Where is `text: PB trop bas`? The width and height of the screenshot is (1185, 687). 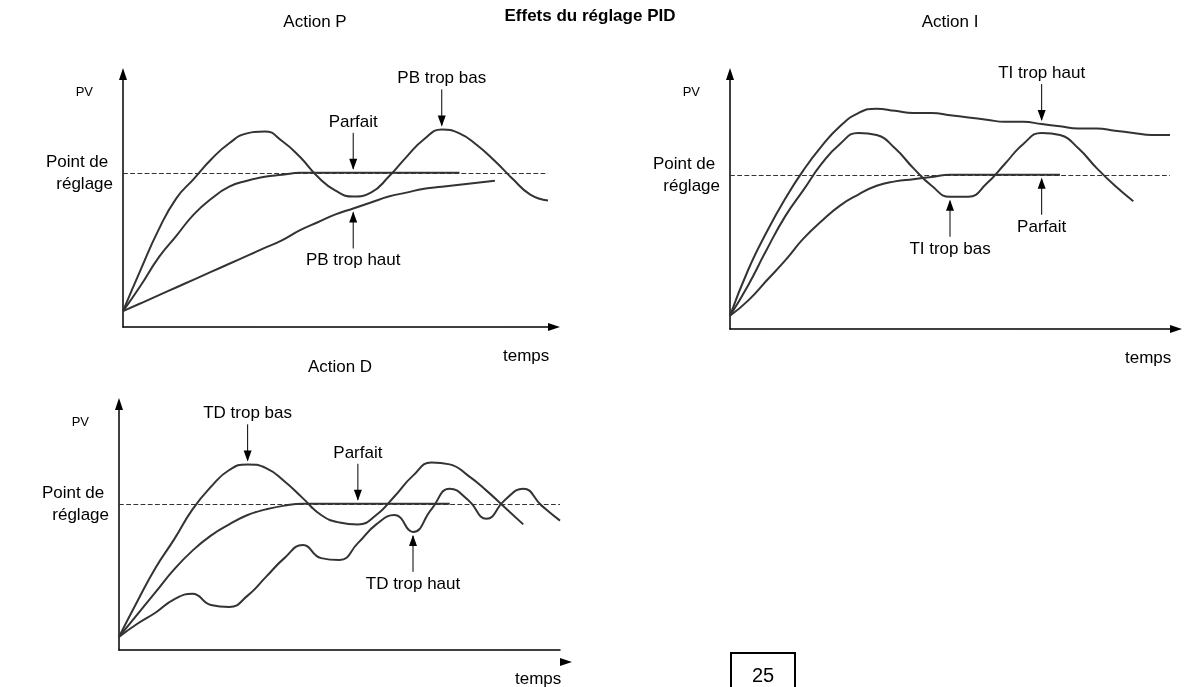 text: PB trop bas is located at coordinates (442, 78).